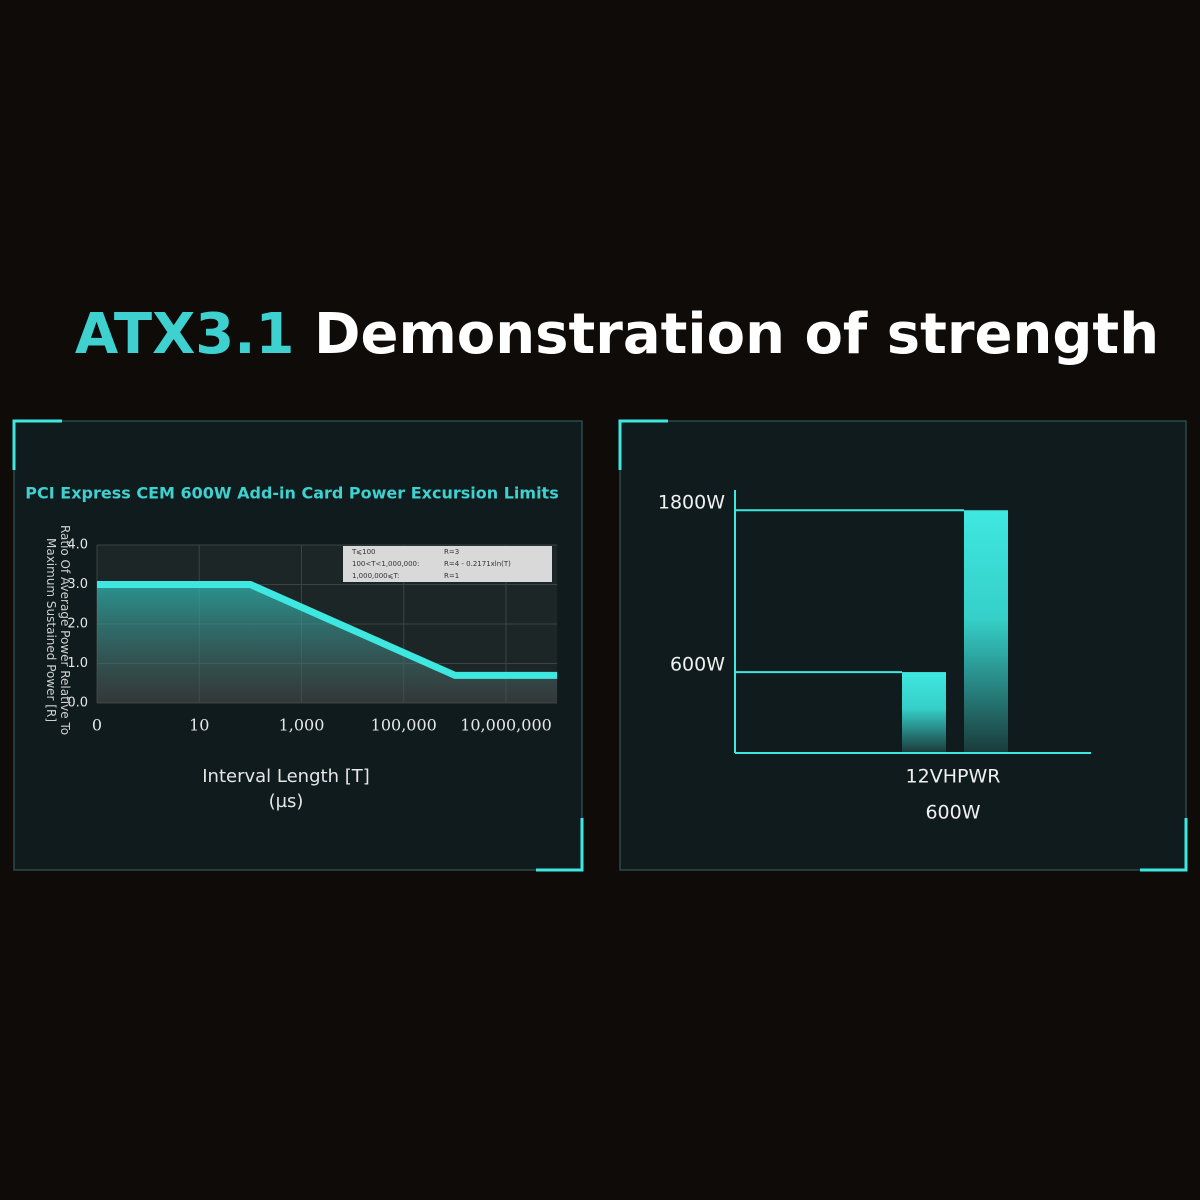  I want to click on right-chart: 600W 1800W 12VHPWR 600W, so click(874, 657).